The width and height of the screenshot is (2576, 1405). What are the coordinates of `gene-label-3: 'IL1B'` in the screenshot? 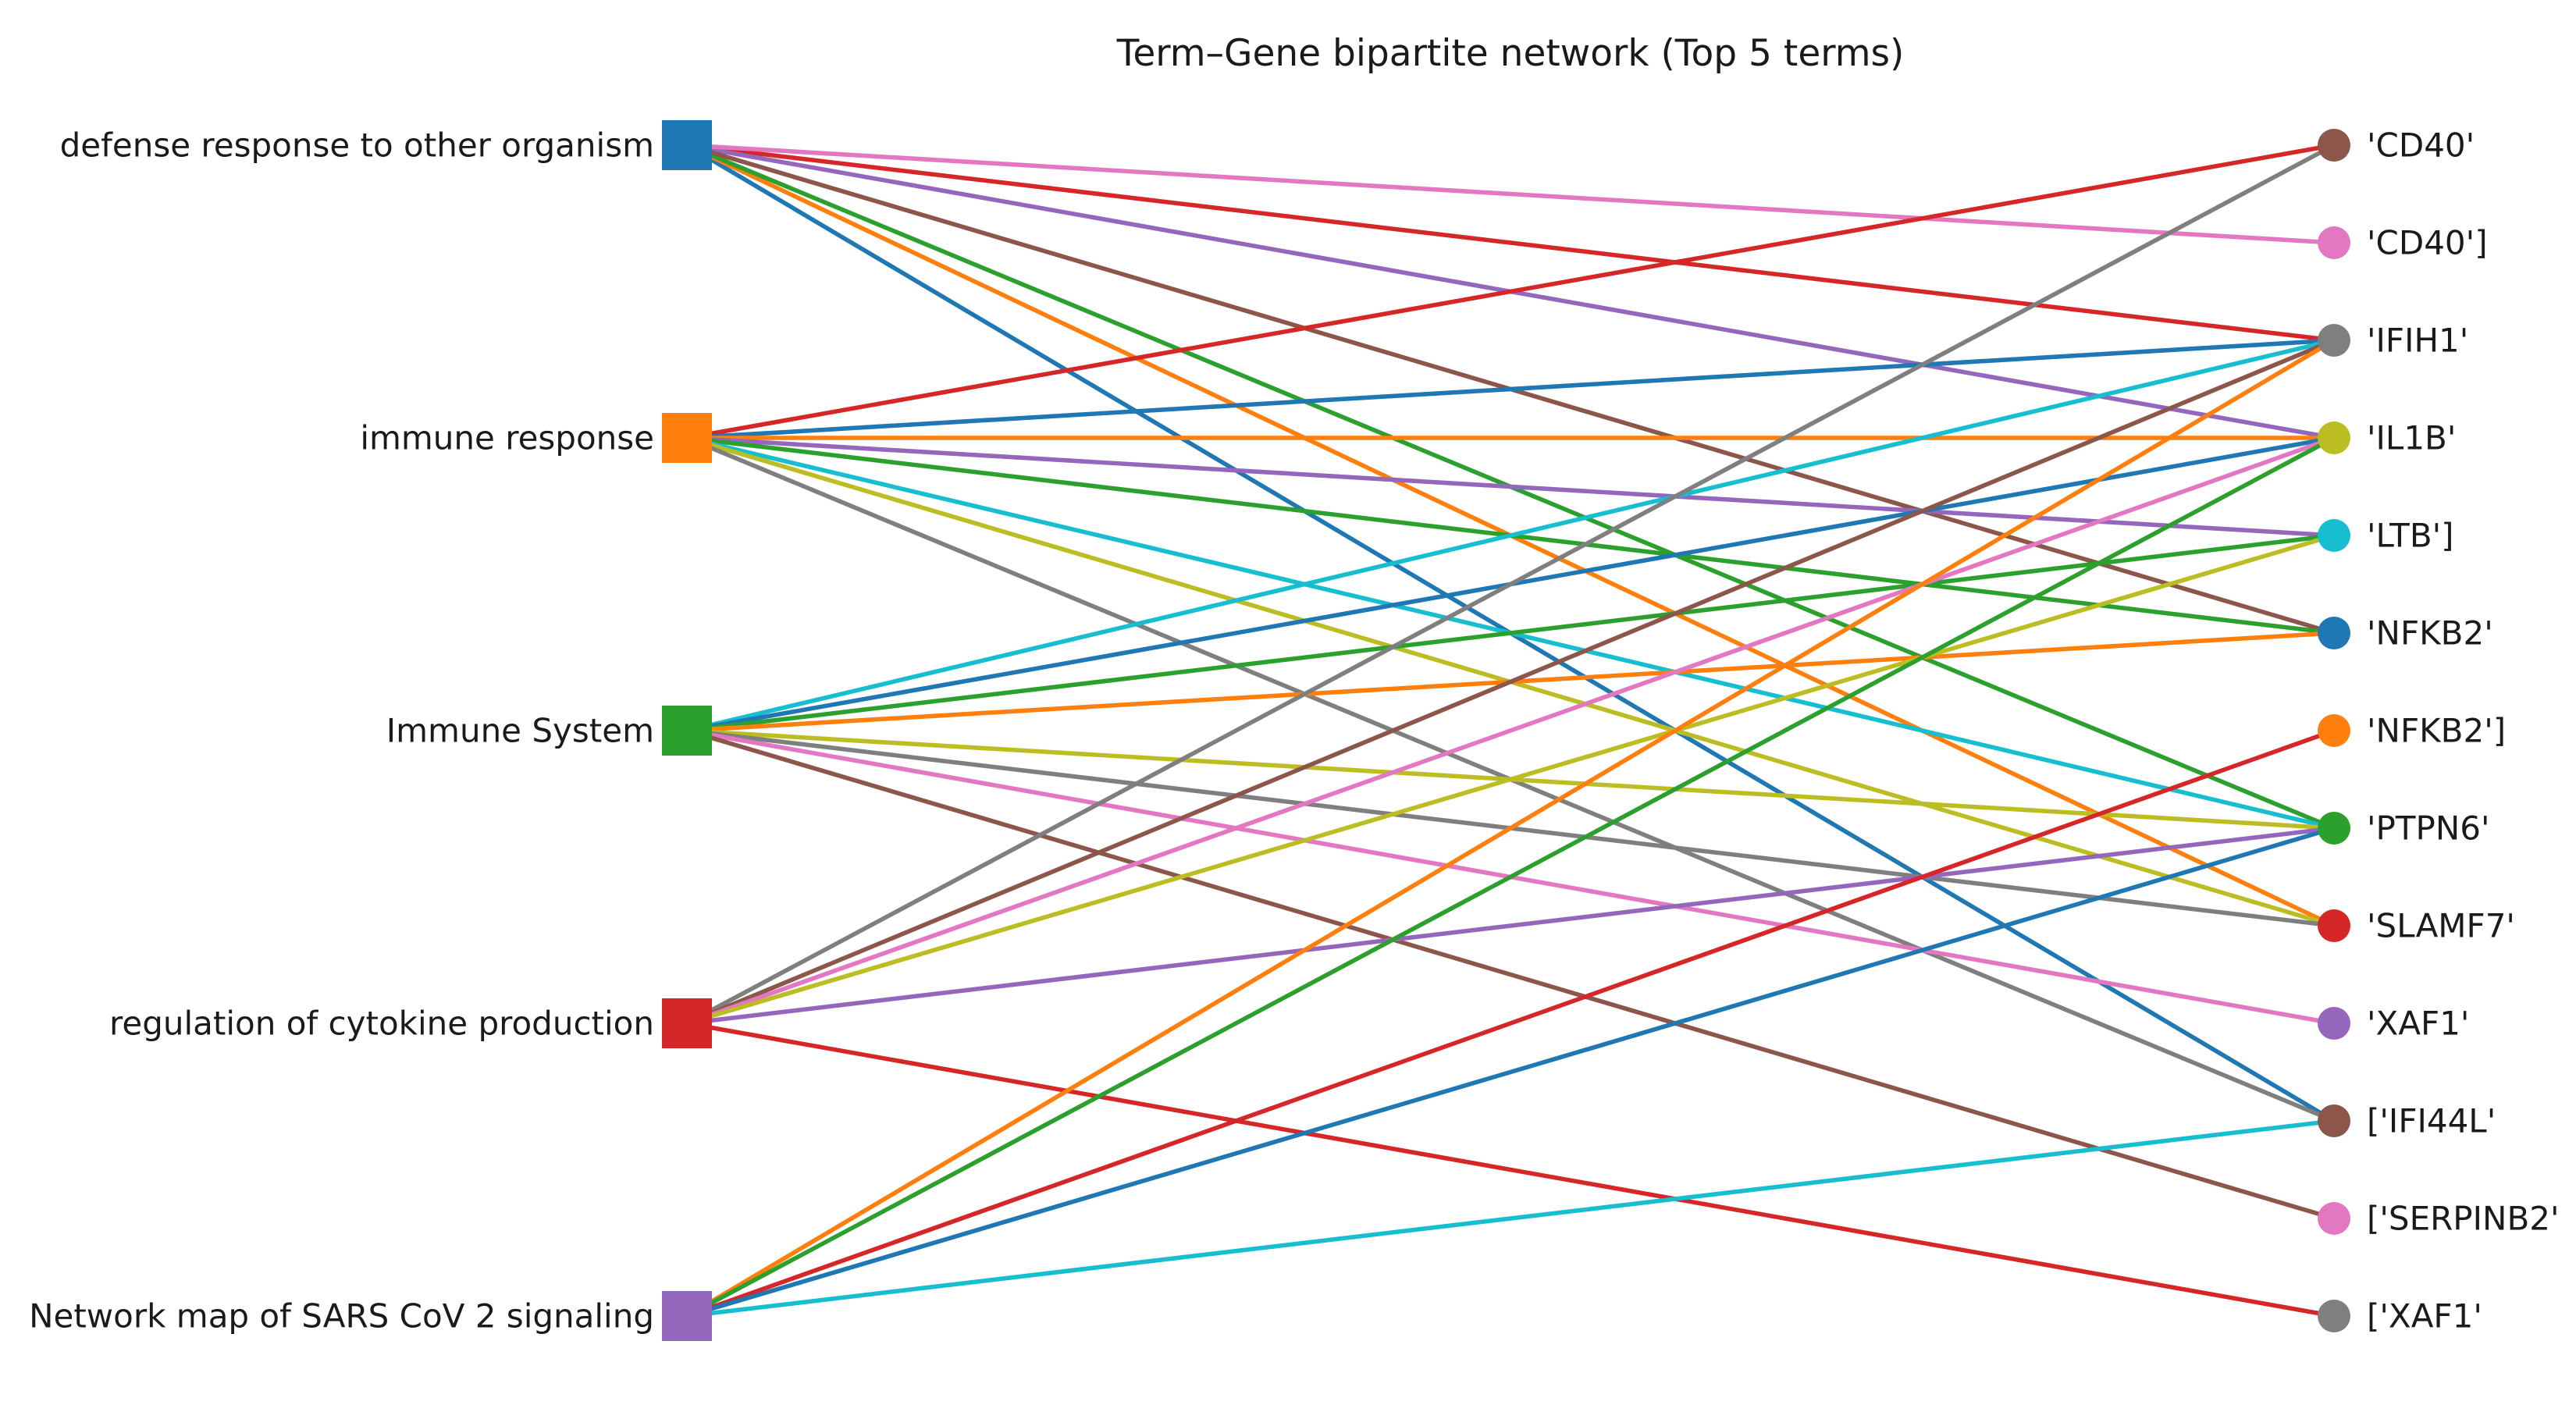 It's located at (2411, 438).